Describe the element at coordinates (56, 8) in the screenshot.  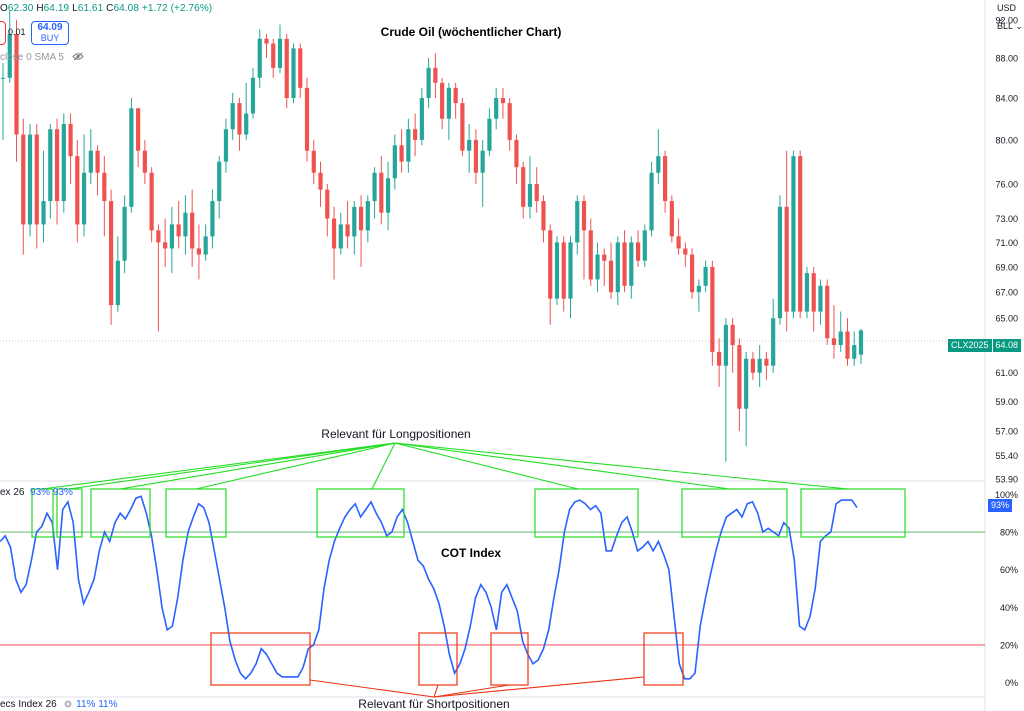
I see `high-value: 64.19` at that location.